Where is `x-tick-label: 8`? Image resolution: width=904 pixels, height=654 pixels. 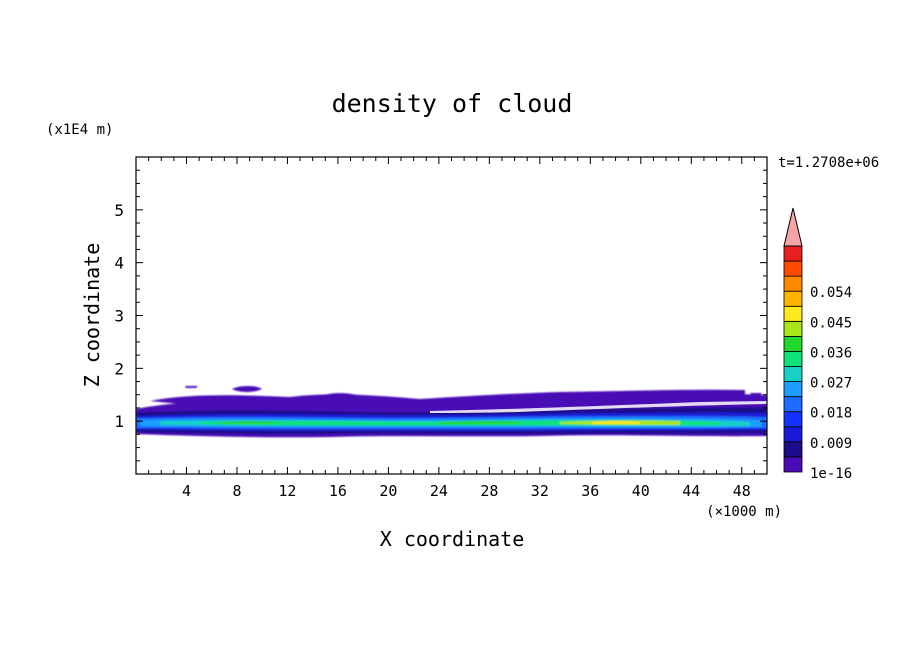
x-tick-label: 8 is located at coordinates (236, 491).